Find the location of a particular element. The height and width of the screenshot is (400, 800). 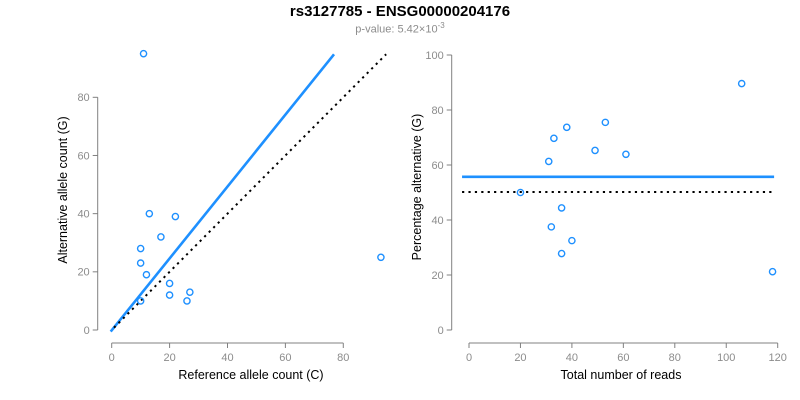

x-tick-label: 120 is located at coordinates (778, 358).